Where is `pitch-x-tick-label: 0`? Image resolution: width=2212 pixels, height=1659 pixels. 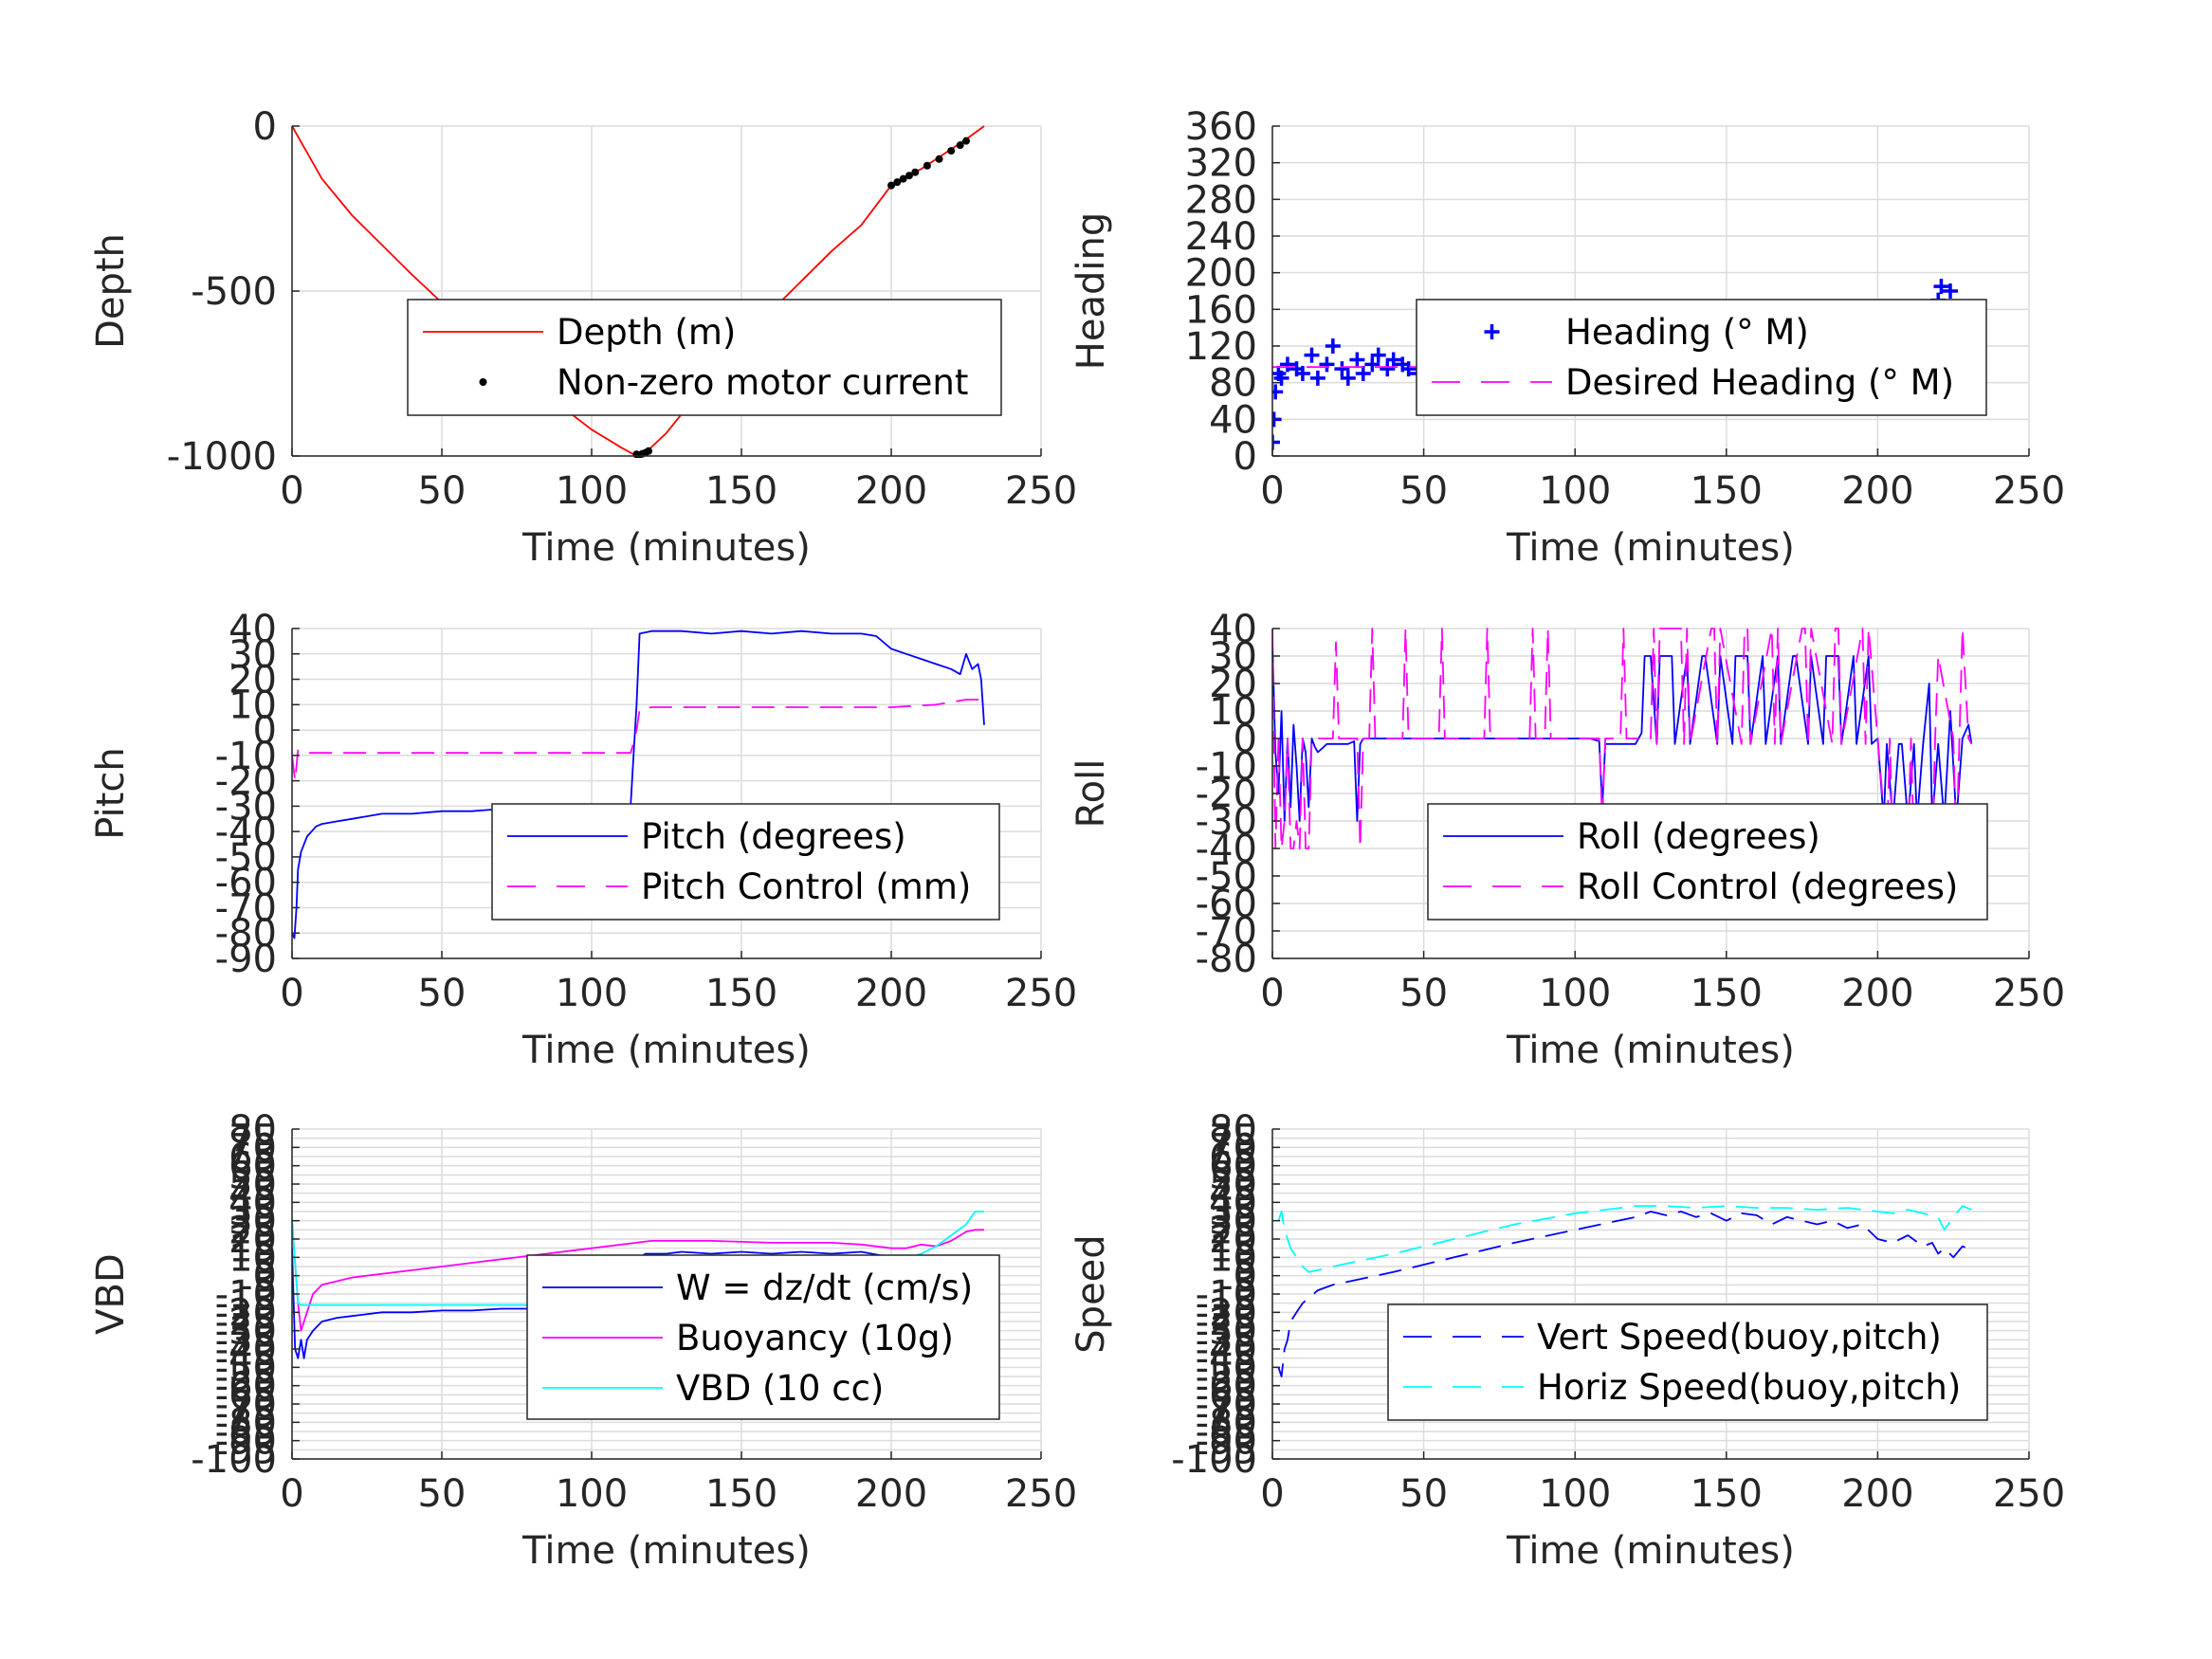
pitch-x-tick-label: 0 is located at coordinates (291, 993).